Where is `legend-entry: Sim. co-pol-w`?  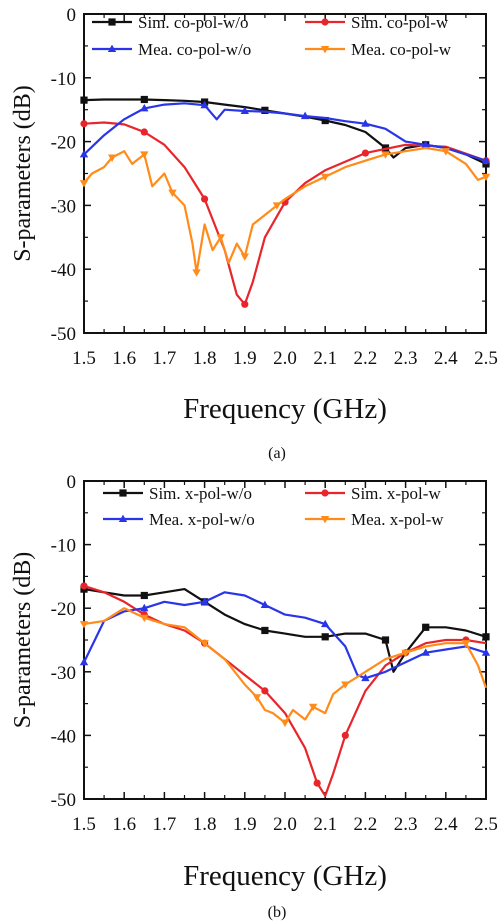 legend-entry: Sim. co-pol-w is located at coordinates (377, 22).